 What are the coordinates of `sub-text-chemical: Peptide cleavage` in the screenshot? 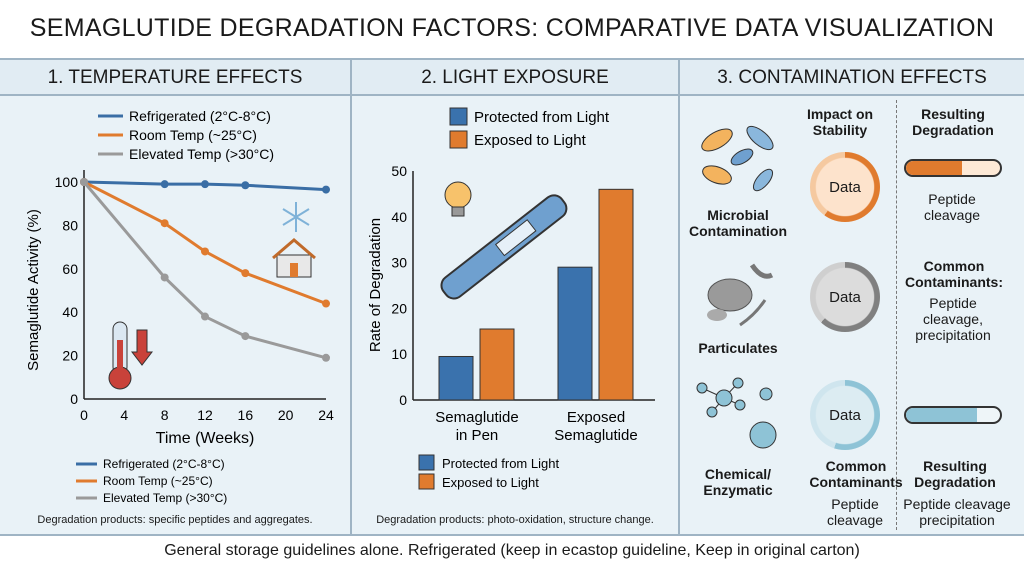 It's located at (855, 512).